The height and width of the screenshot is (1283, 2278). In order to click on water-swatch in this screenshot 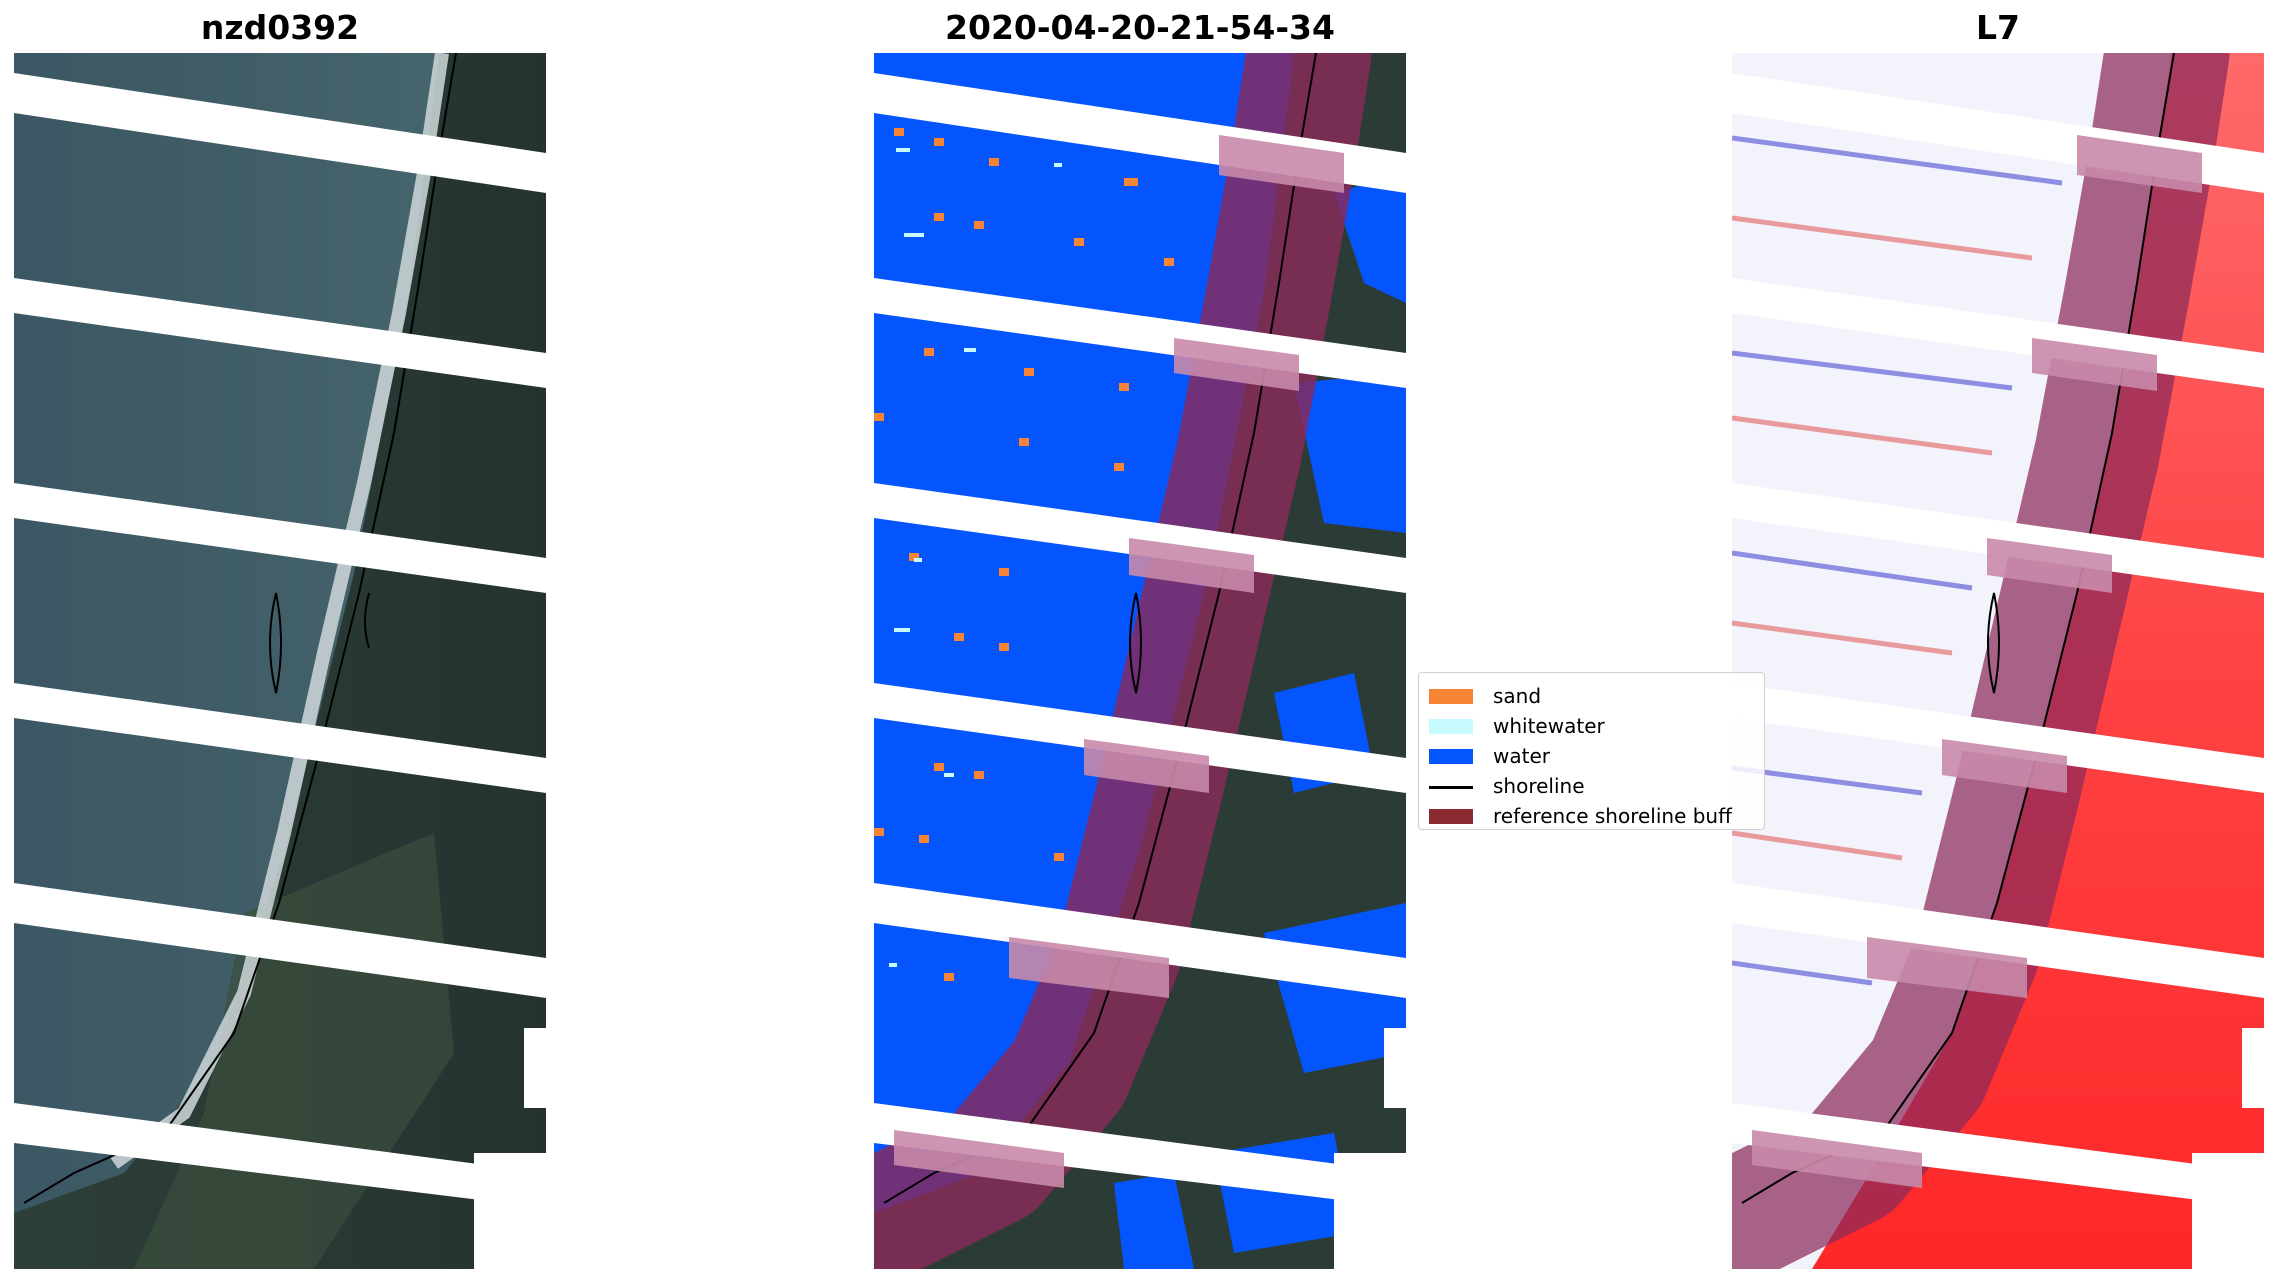, I will do `click(1451, 756)`.